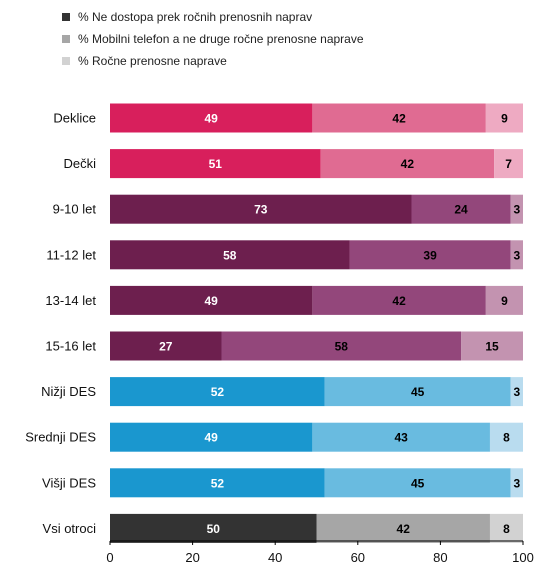 The height and width of the screenshot is (572, 536). I want to click on data-label: 43, so click(401, 438).